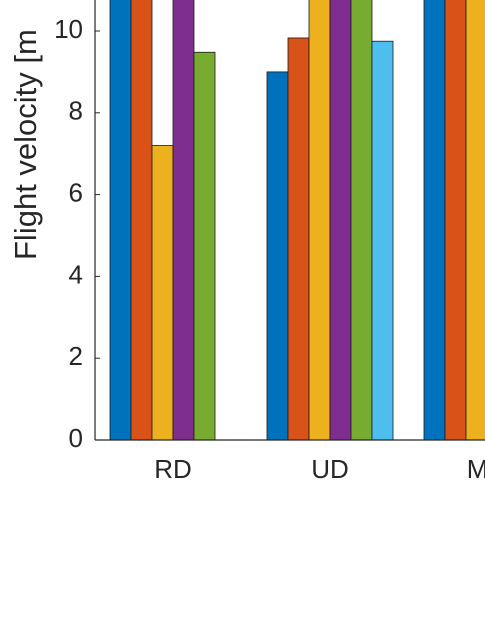 Image resolution: width=485 pixels, height=627 pixels. What do you see at coordinates (76, 274) in the screenshot?
I see `y-tick-label: 4` at bounding box center [76, 274].